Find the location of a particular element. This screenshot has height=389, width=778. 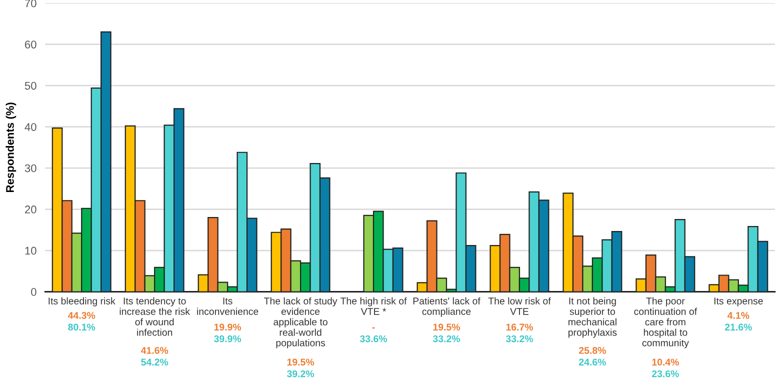

x-tick-label: The lack of study evidence applicable to real-world populations is located at coordinates (301, 322).